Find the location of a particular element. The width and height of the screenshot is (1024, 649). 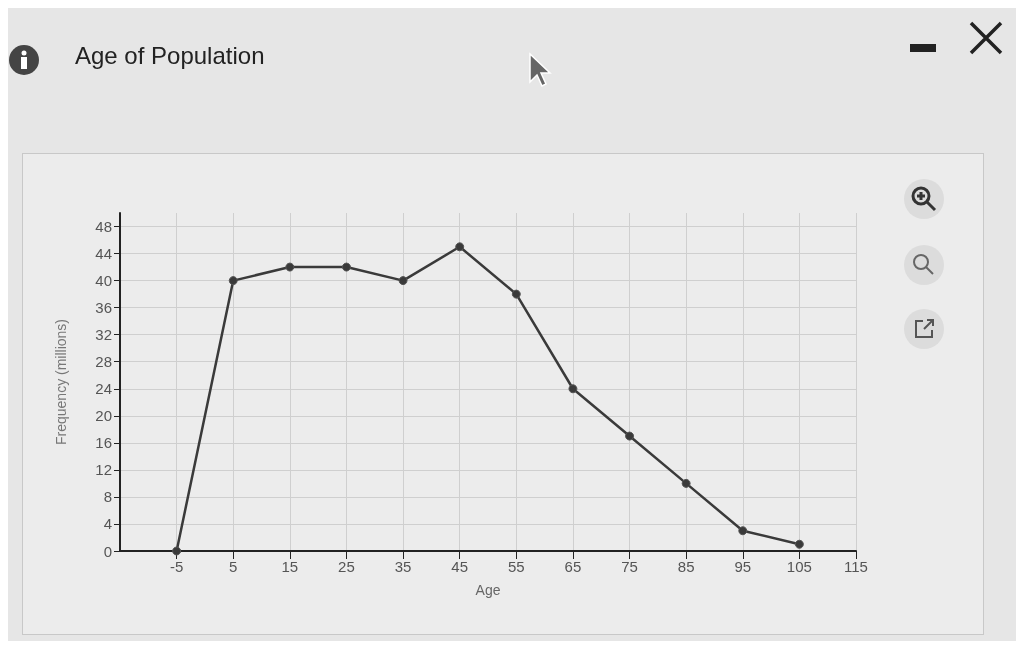

x-tick-label: 5 is located at coordinates (233, 566).